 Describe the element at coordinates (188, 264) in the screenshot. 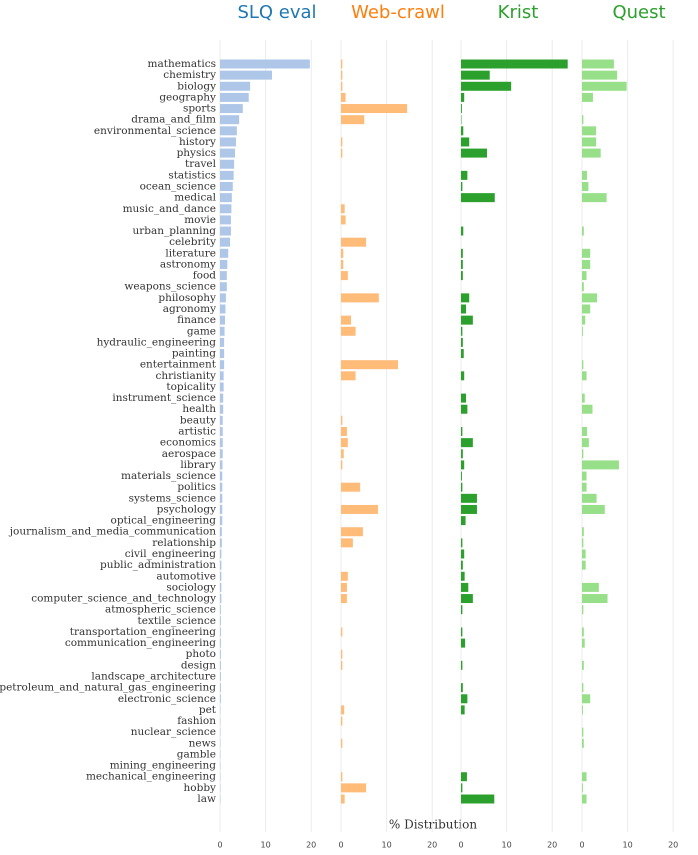

I see `category-label: astronomy` at that location.